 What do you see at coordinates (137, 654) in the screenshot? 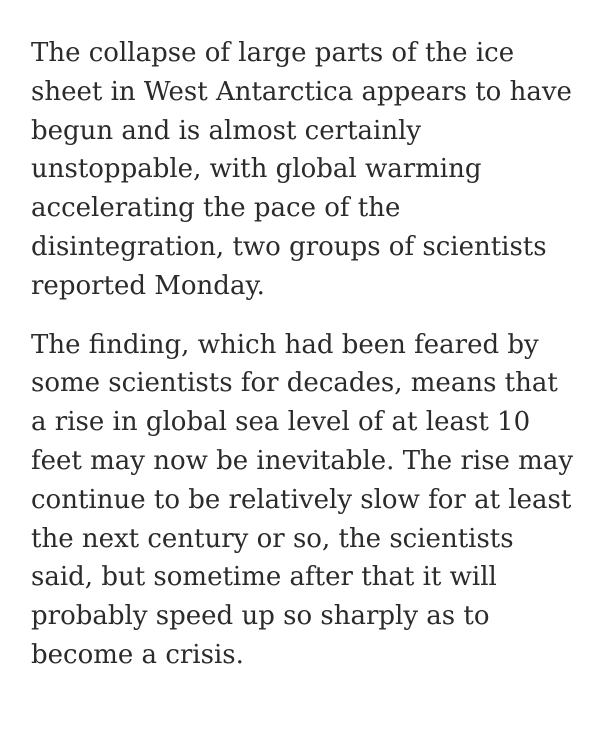
I see `text-line: become a crisis.` at bounding box center [137, 654].